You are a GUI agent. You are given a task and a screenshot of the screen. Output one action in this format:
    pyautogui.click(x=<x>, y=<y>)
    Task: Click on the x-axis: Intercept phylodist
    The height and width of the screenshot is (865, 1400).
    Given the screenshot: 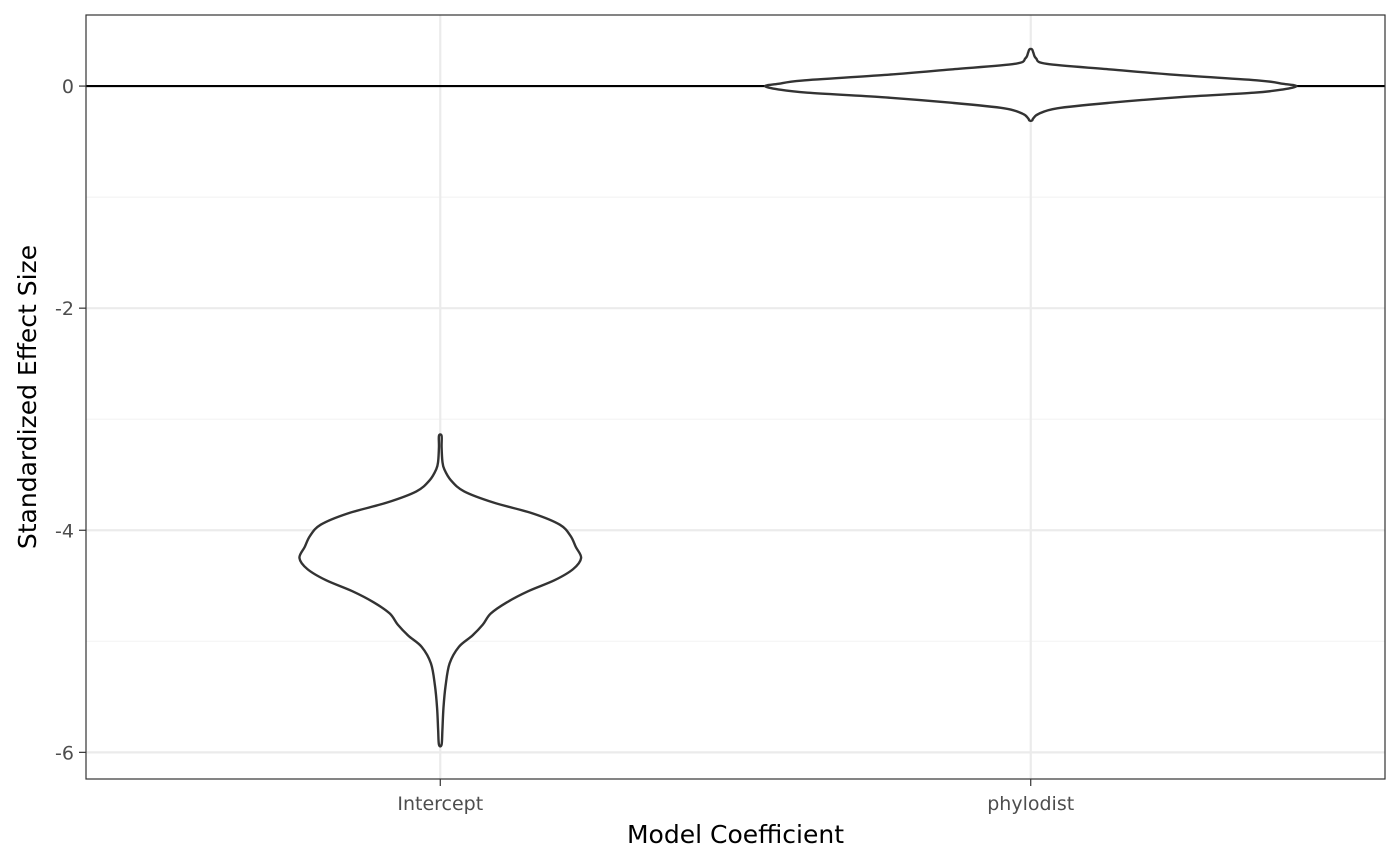 What is the action you would take?
    pyautogui.click(x=735, y=797)
    